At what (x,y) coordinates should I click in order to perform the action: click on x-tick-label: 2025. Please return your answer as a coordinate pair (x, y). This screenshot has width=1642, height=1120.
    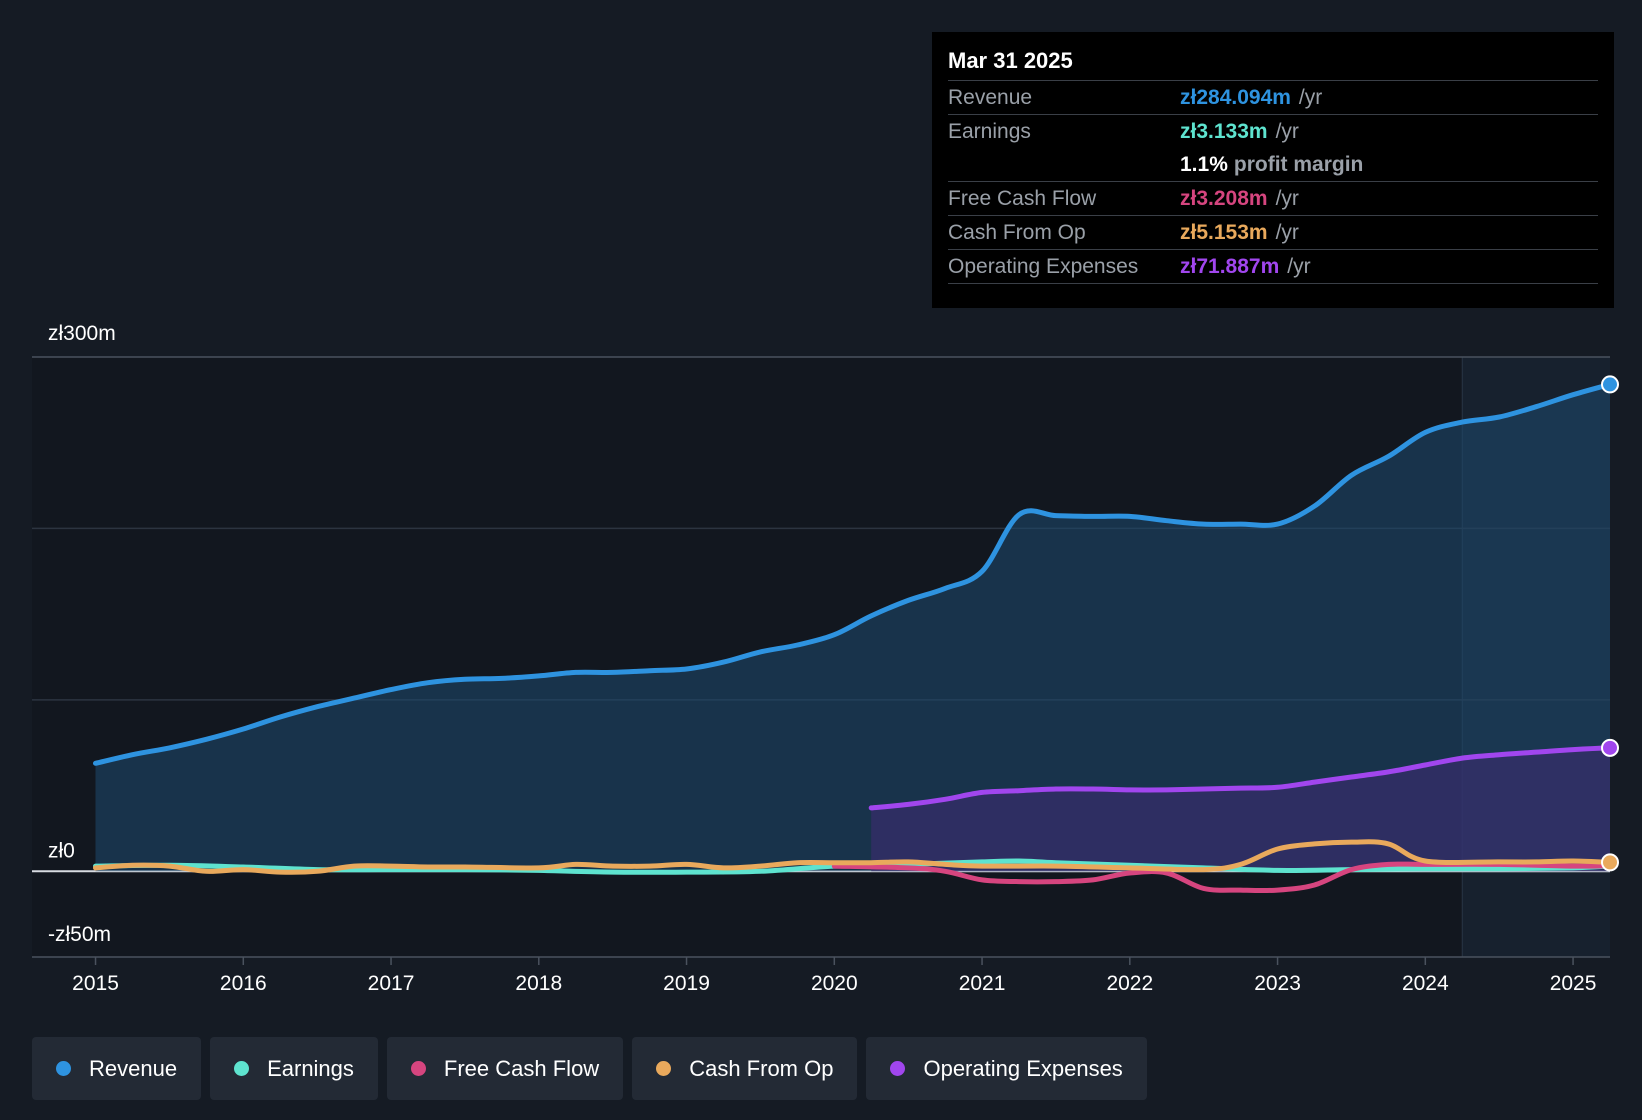
    Looking at the image, I should click on (1573, 983).